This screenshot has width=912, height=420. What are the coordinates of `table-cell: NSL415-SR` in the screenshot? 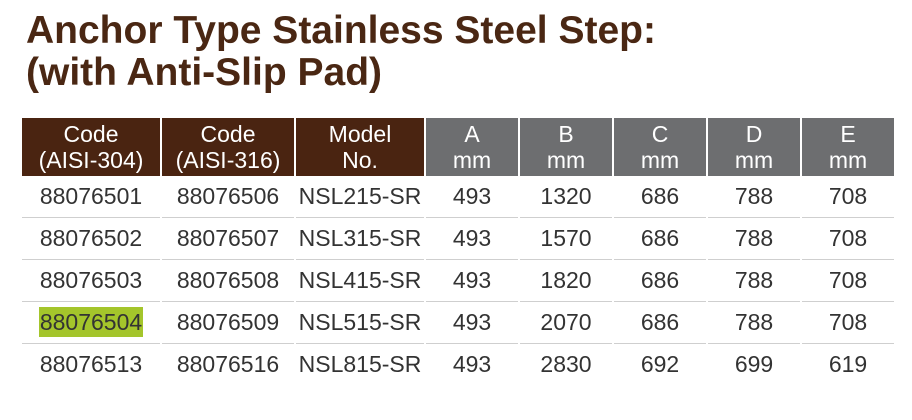 It's located at (360, 281).